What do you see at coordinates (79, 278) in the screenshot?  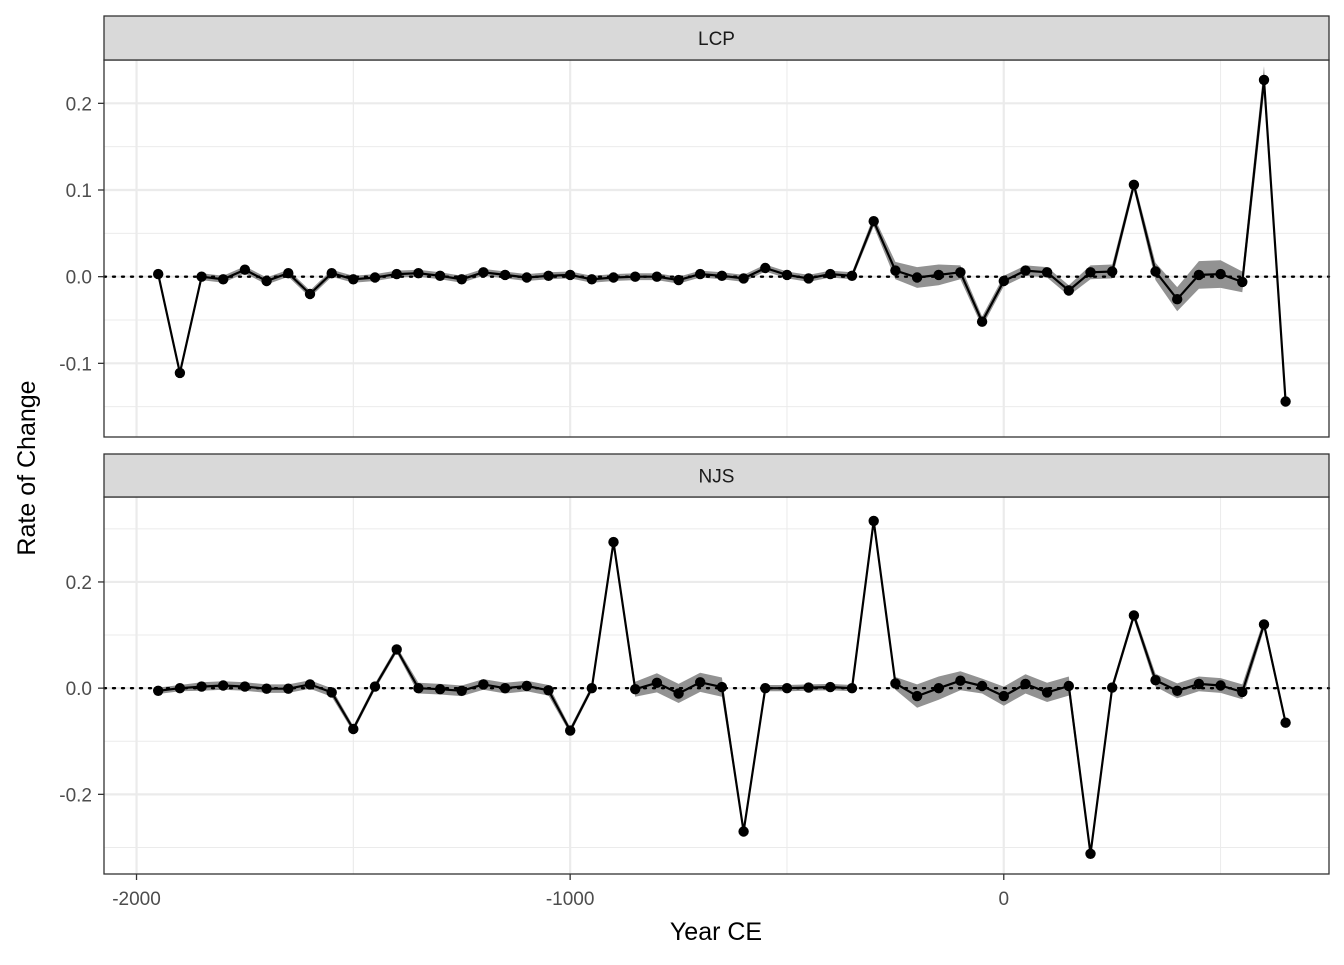 I see `y-tick-label-lcp: 0.0` at bounding box center [79, 278].